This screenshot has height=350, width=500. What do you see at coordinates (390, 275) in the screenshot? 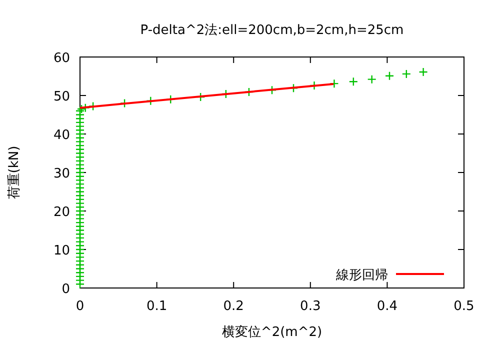
I see `legend: 線形回帰` at bounding box center [390, 275].